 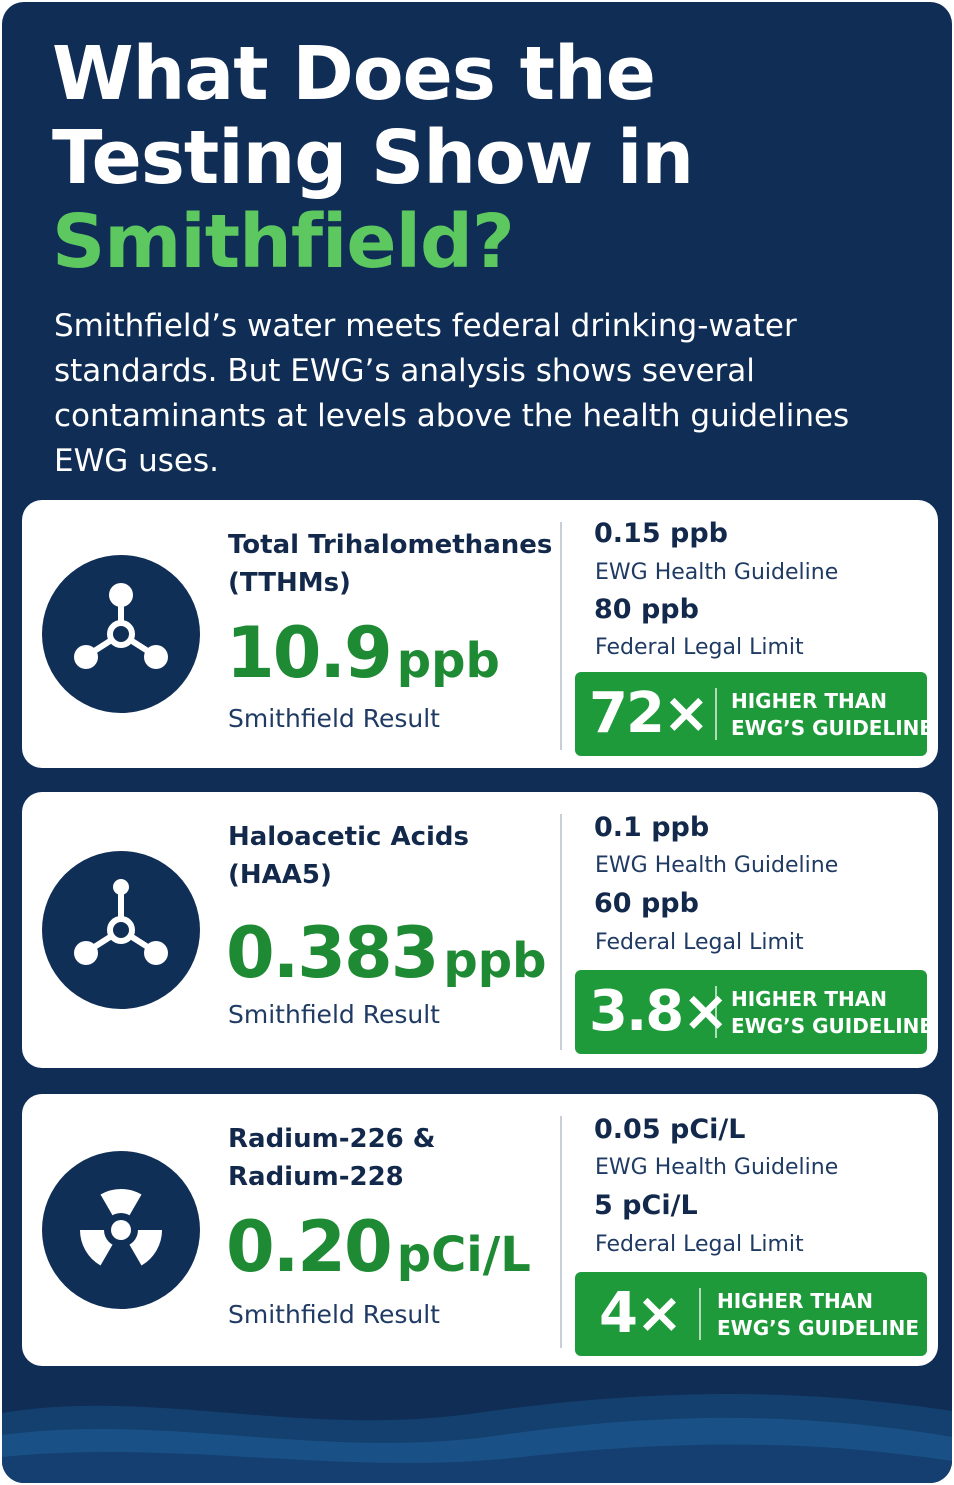 What do you see at coordinates (121, 1230) in the screenshot?
I see `radiation-icon` at bounding box center [121, 1230].